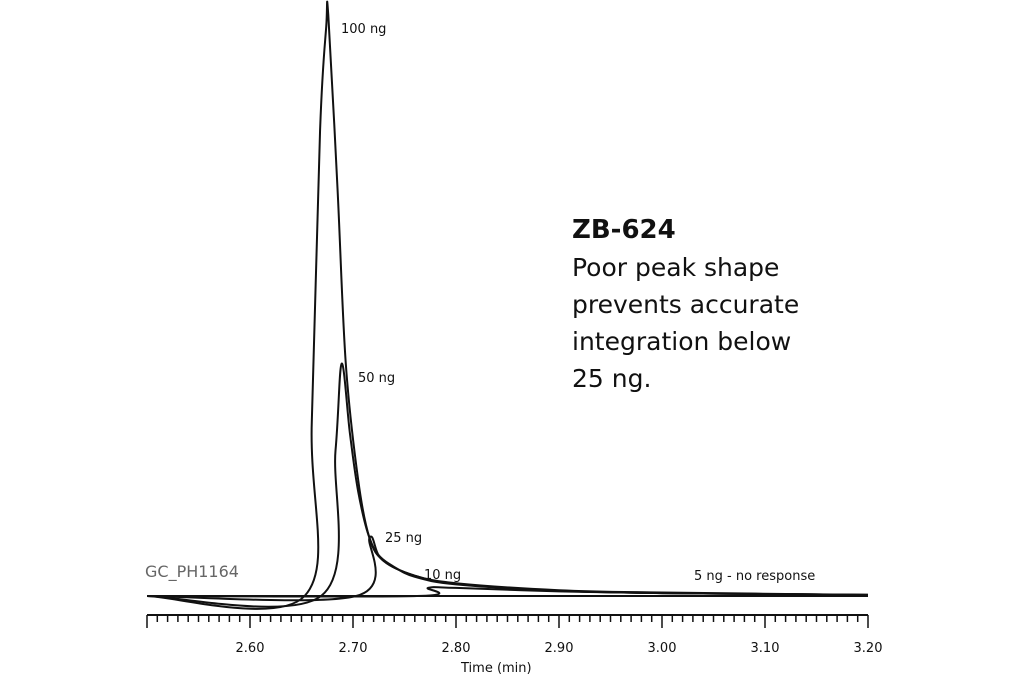 The image size is (1024, 686). Describe the element at coordinates (662, 648) in the screenshot. I see `x-tick-label: 3.00` at that location.